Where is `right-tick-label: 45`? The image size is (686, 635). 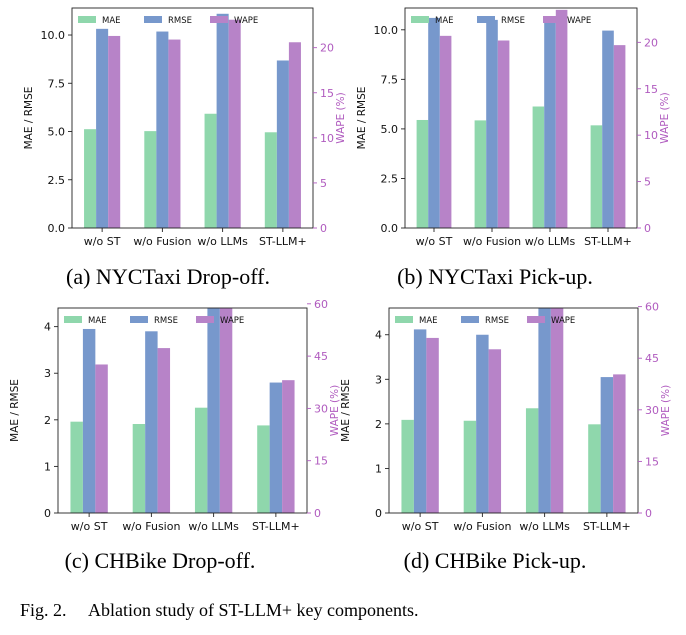
right-tick-label: 45 is located at coordinates (652, 358).